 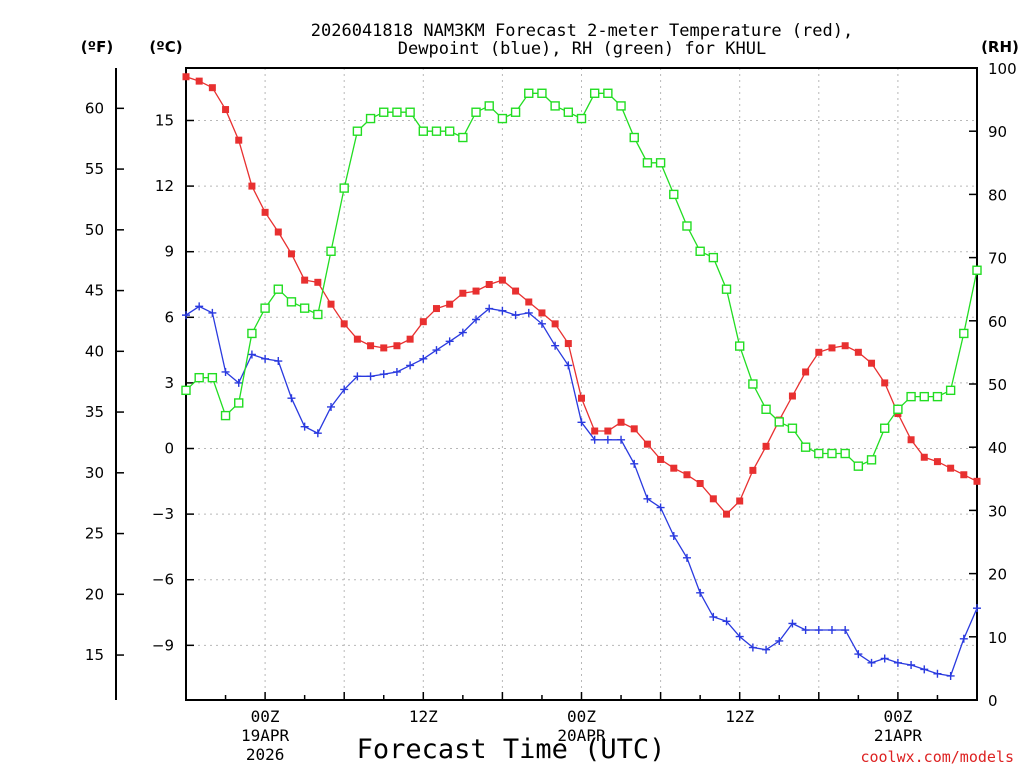 I want to click on x-tick-label-date: 21APR, so click(x=898, y=735).